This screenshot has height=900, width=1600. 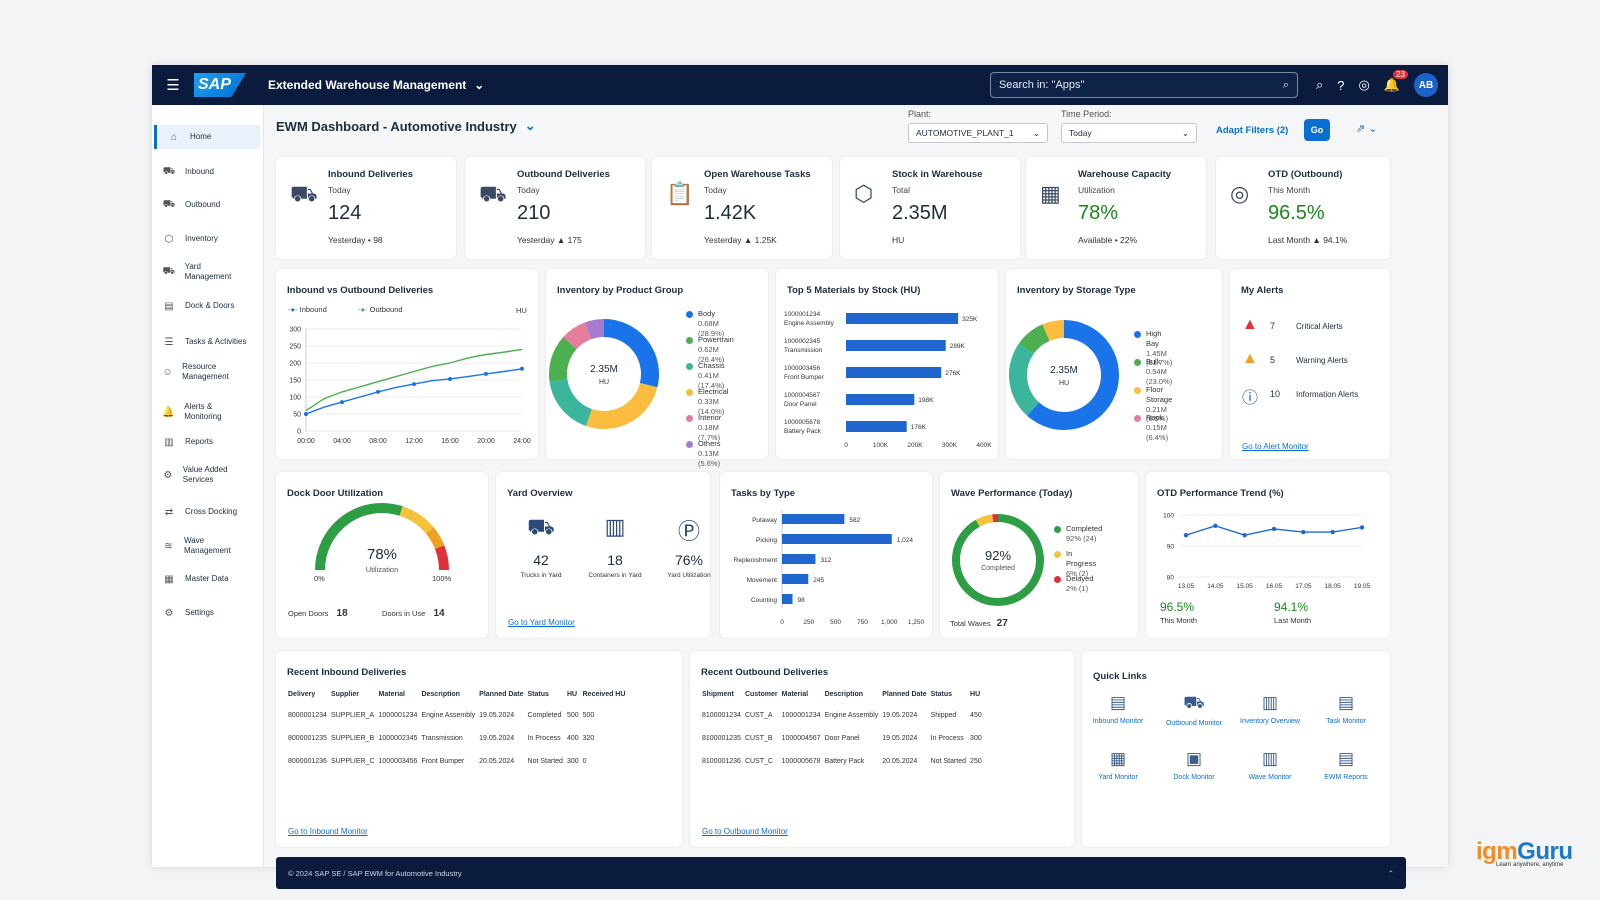 I want to click on menu-icon: ☰, so click(x=173, y=85).